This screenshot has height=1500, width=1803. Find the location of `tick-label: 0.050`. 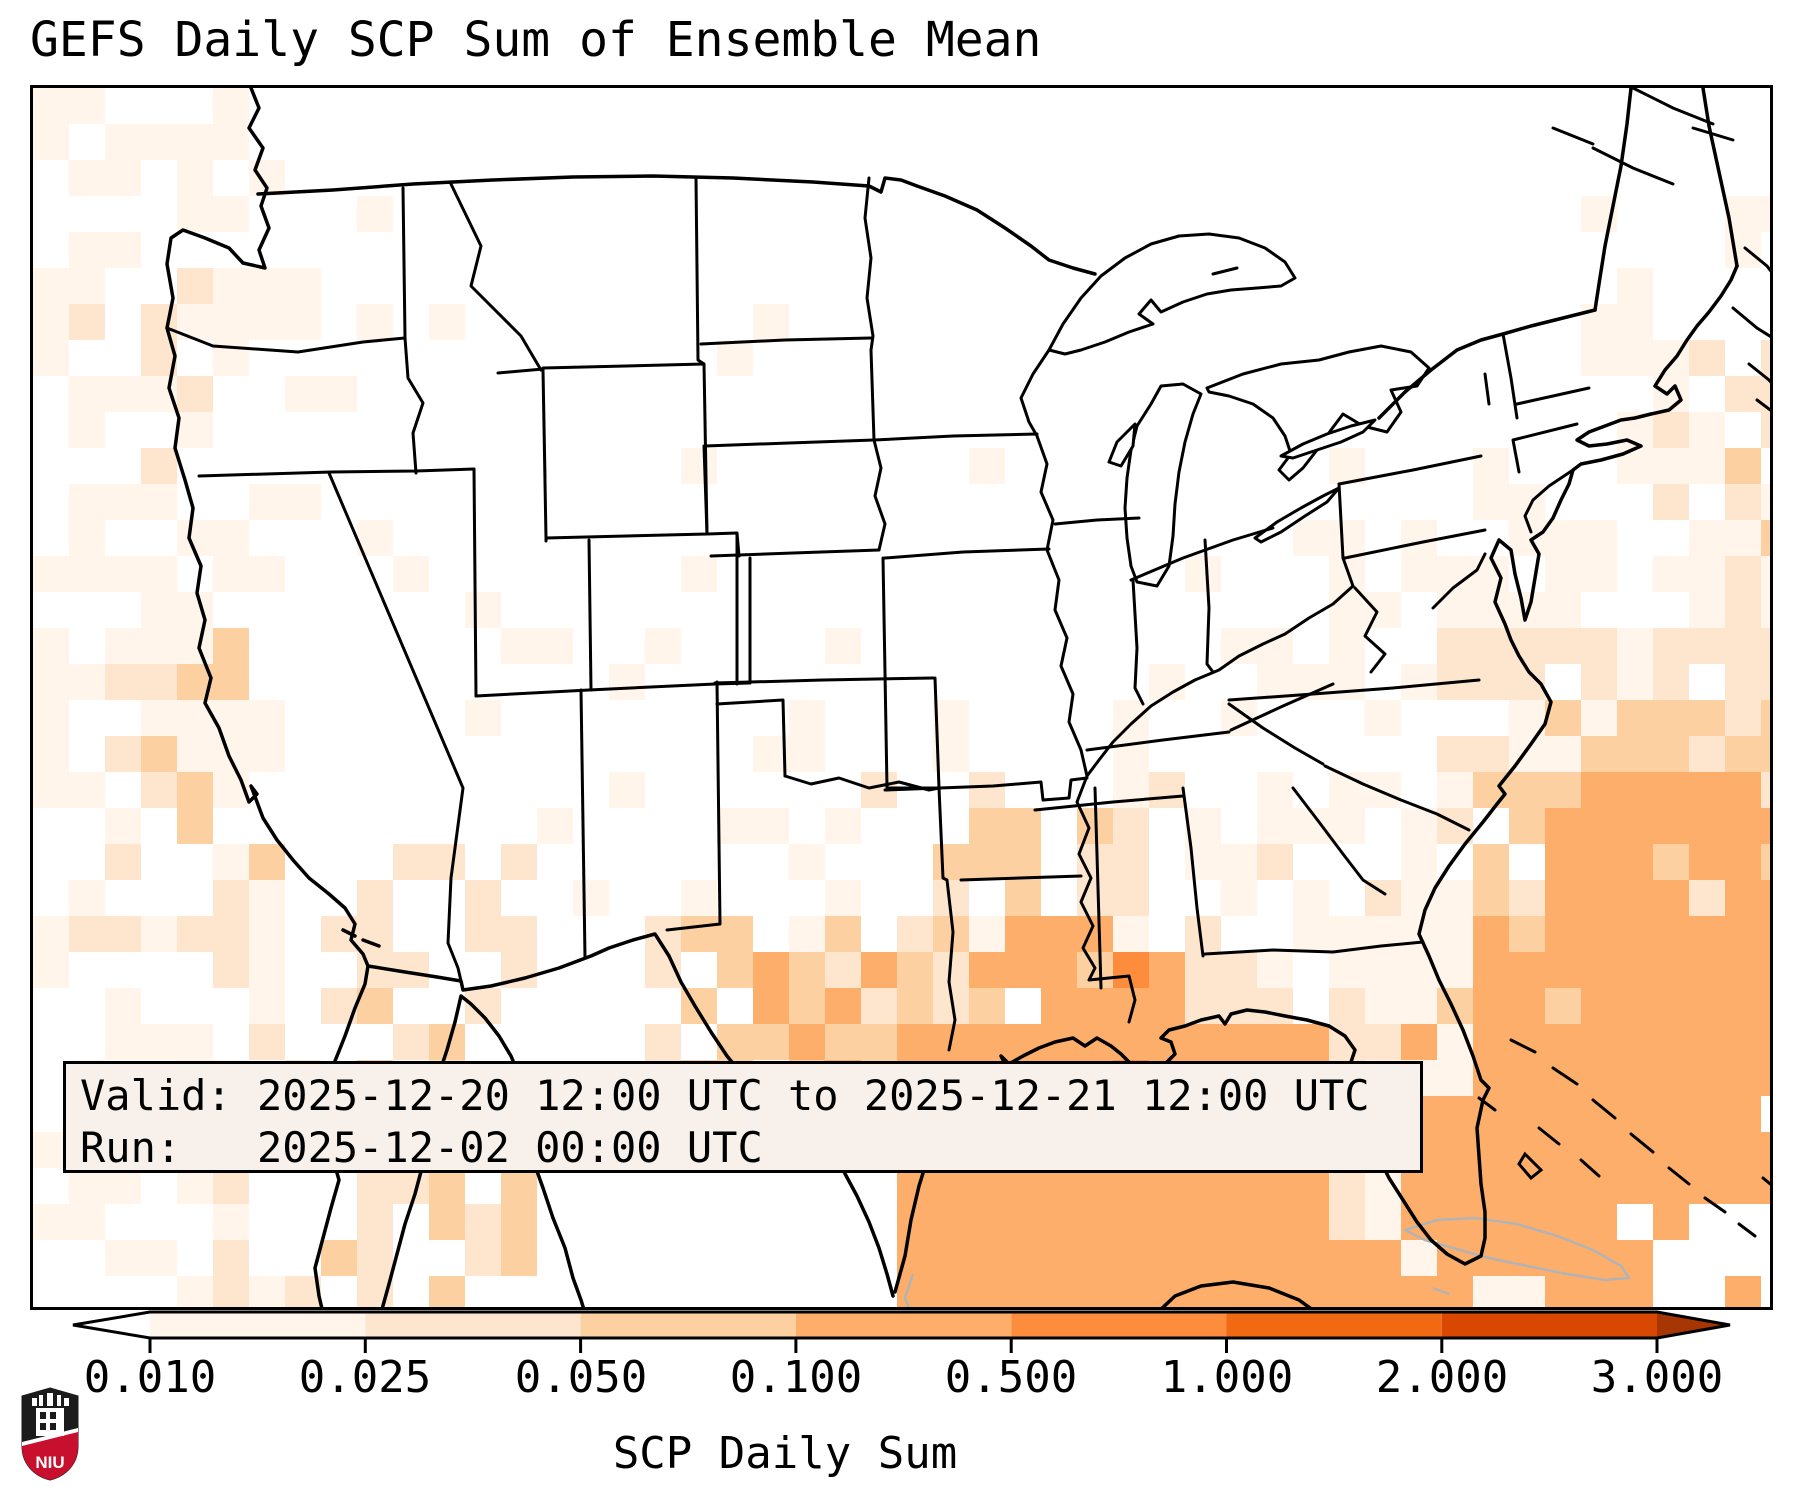

tick-label: 0.050 is located at coordinates (581, 1377).